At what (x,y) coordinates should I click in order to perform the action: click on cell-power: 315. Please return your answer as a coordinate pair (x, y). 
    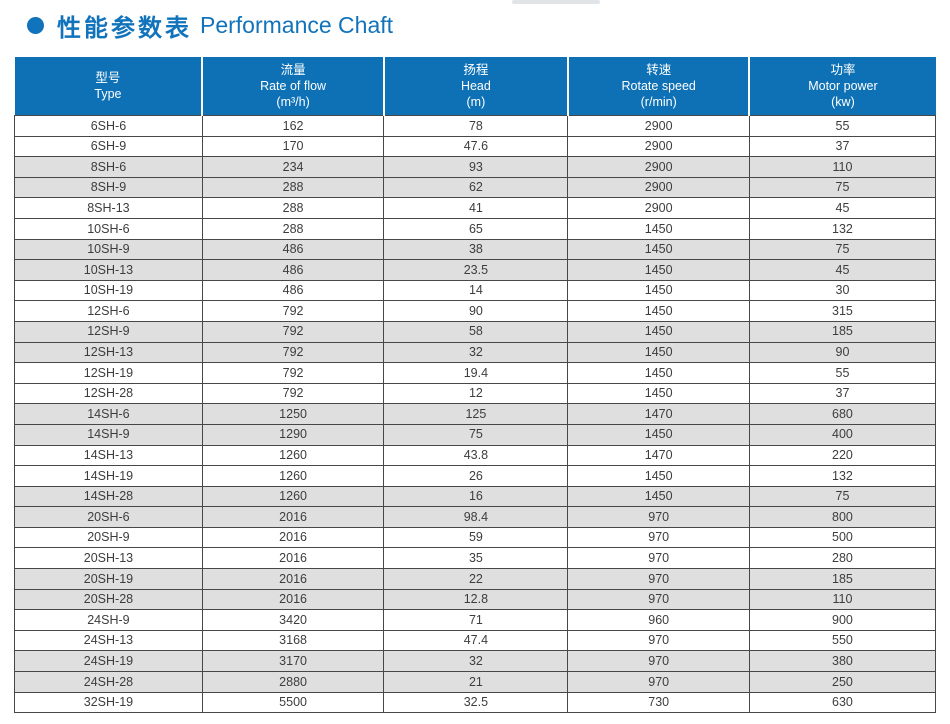
    Looking at the image, I should click on (842, 311).